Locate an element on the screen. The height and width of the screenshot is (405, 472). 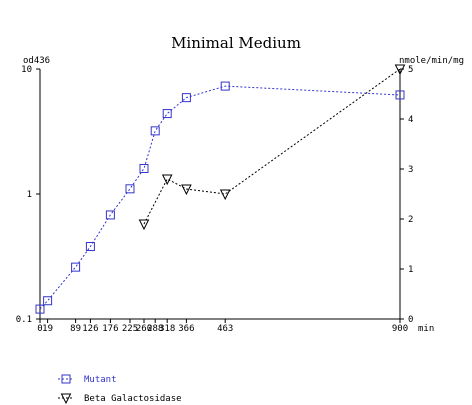
y-right-tick-label: 3 is located at coordinates (410, 170).